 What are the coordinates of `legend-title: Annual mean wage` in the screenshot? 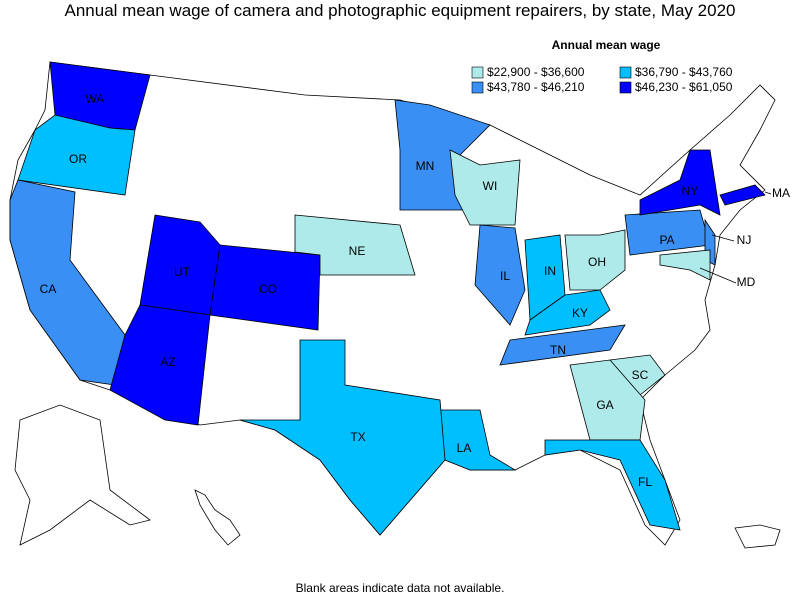 It's located at (606, 45).